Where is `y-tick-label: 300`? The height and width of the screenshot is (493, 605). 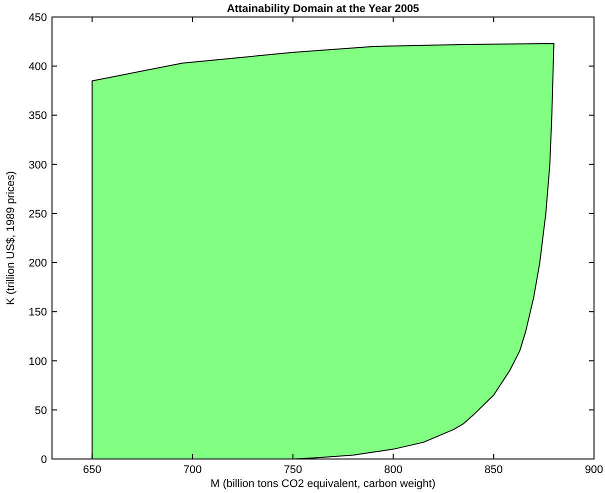
y-tick-label: 300 is located at coordinates (37, 165).